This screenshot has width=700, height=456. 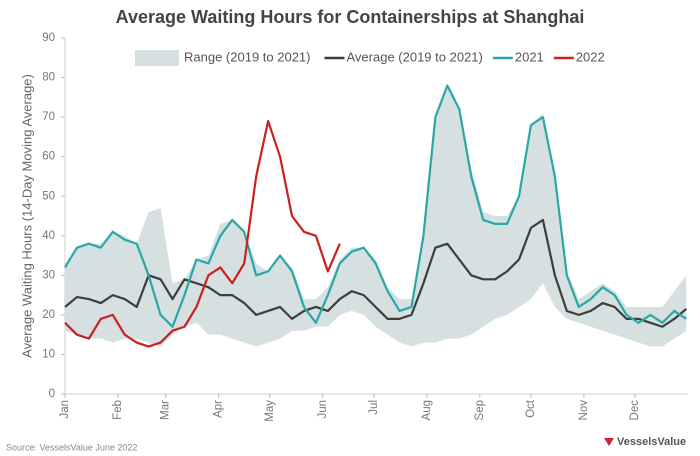 I want to click on x-tick-label: Feb, so click(x=118, y=410).